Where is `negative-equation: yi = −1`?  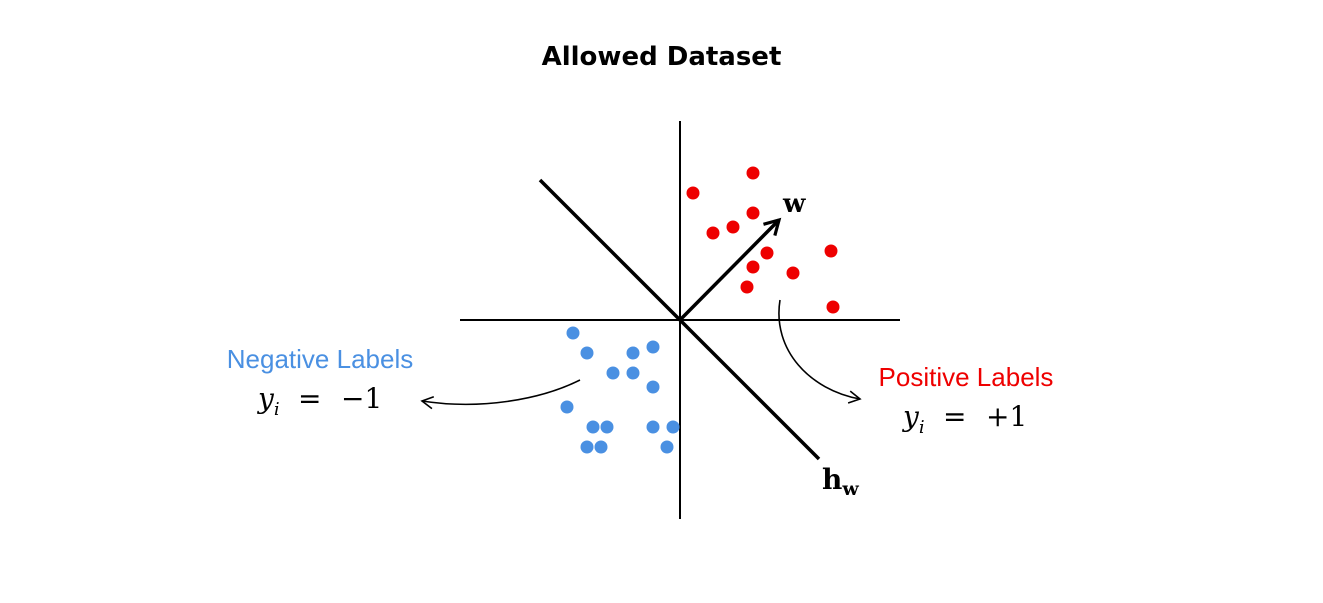
negative-equation: yi = −1 is located at coordinates (319, 401).